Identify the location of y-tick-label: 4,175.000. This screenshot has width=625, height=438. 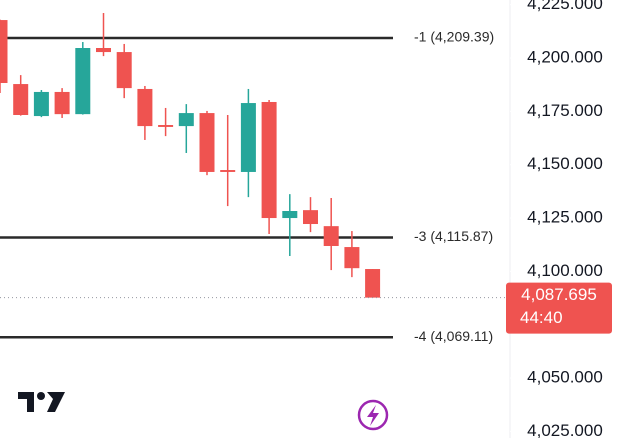
(565, 110).